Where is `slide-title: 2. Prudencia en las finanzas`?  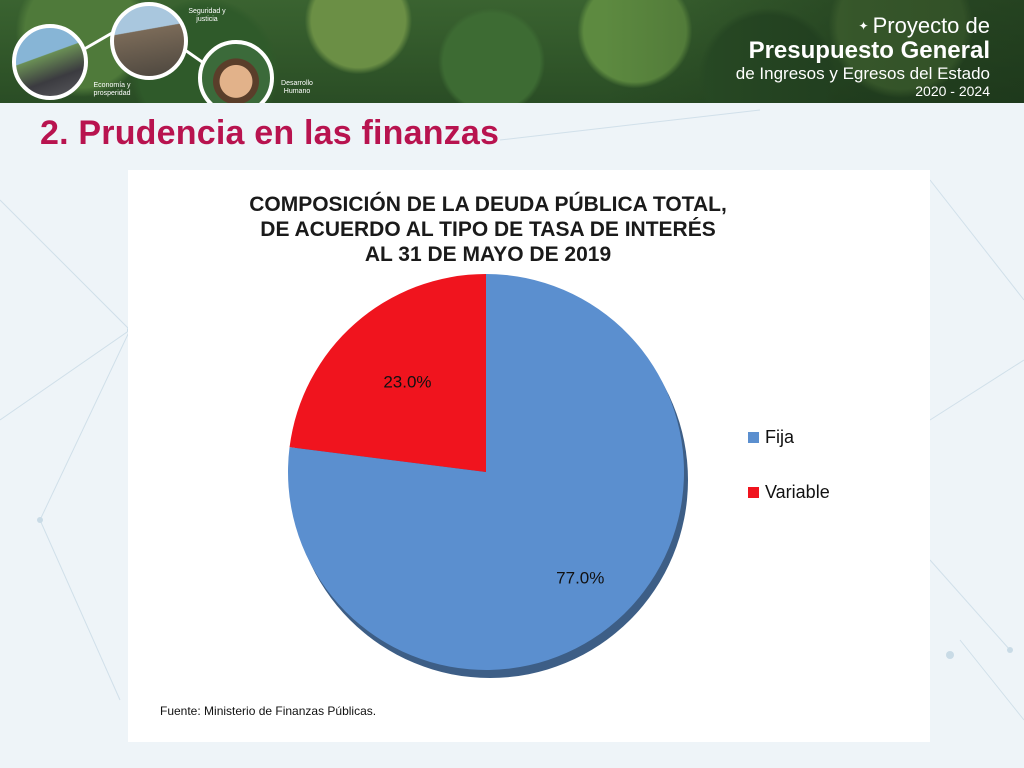
slide-title: 2. Prudencia en las finanzas is located at coordinates (270, 133).